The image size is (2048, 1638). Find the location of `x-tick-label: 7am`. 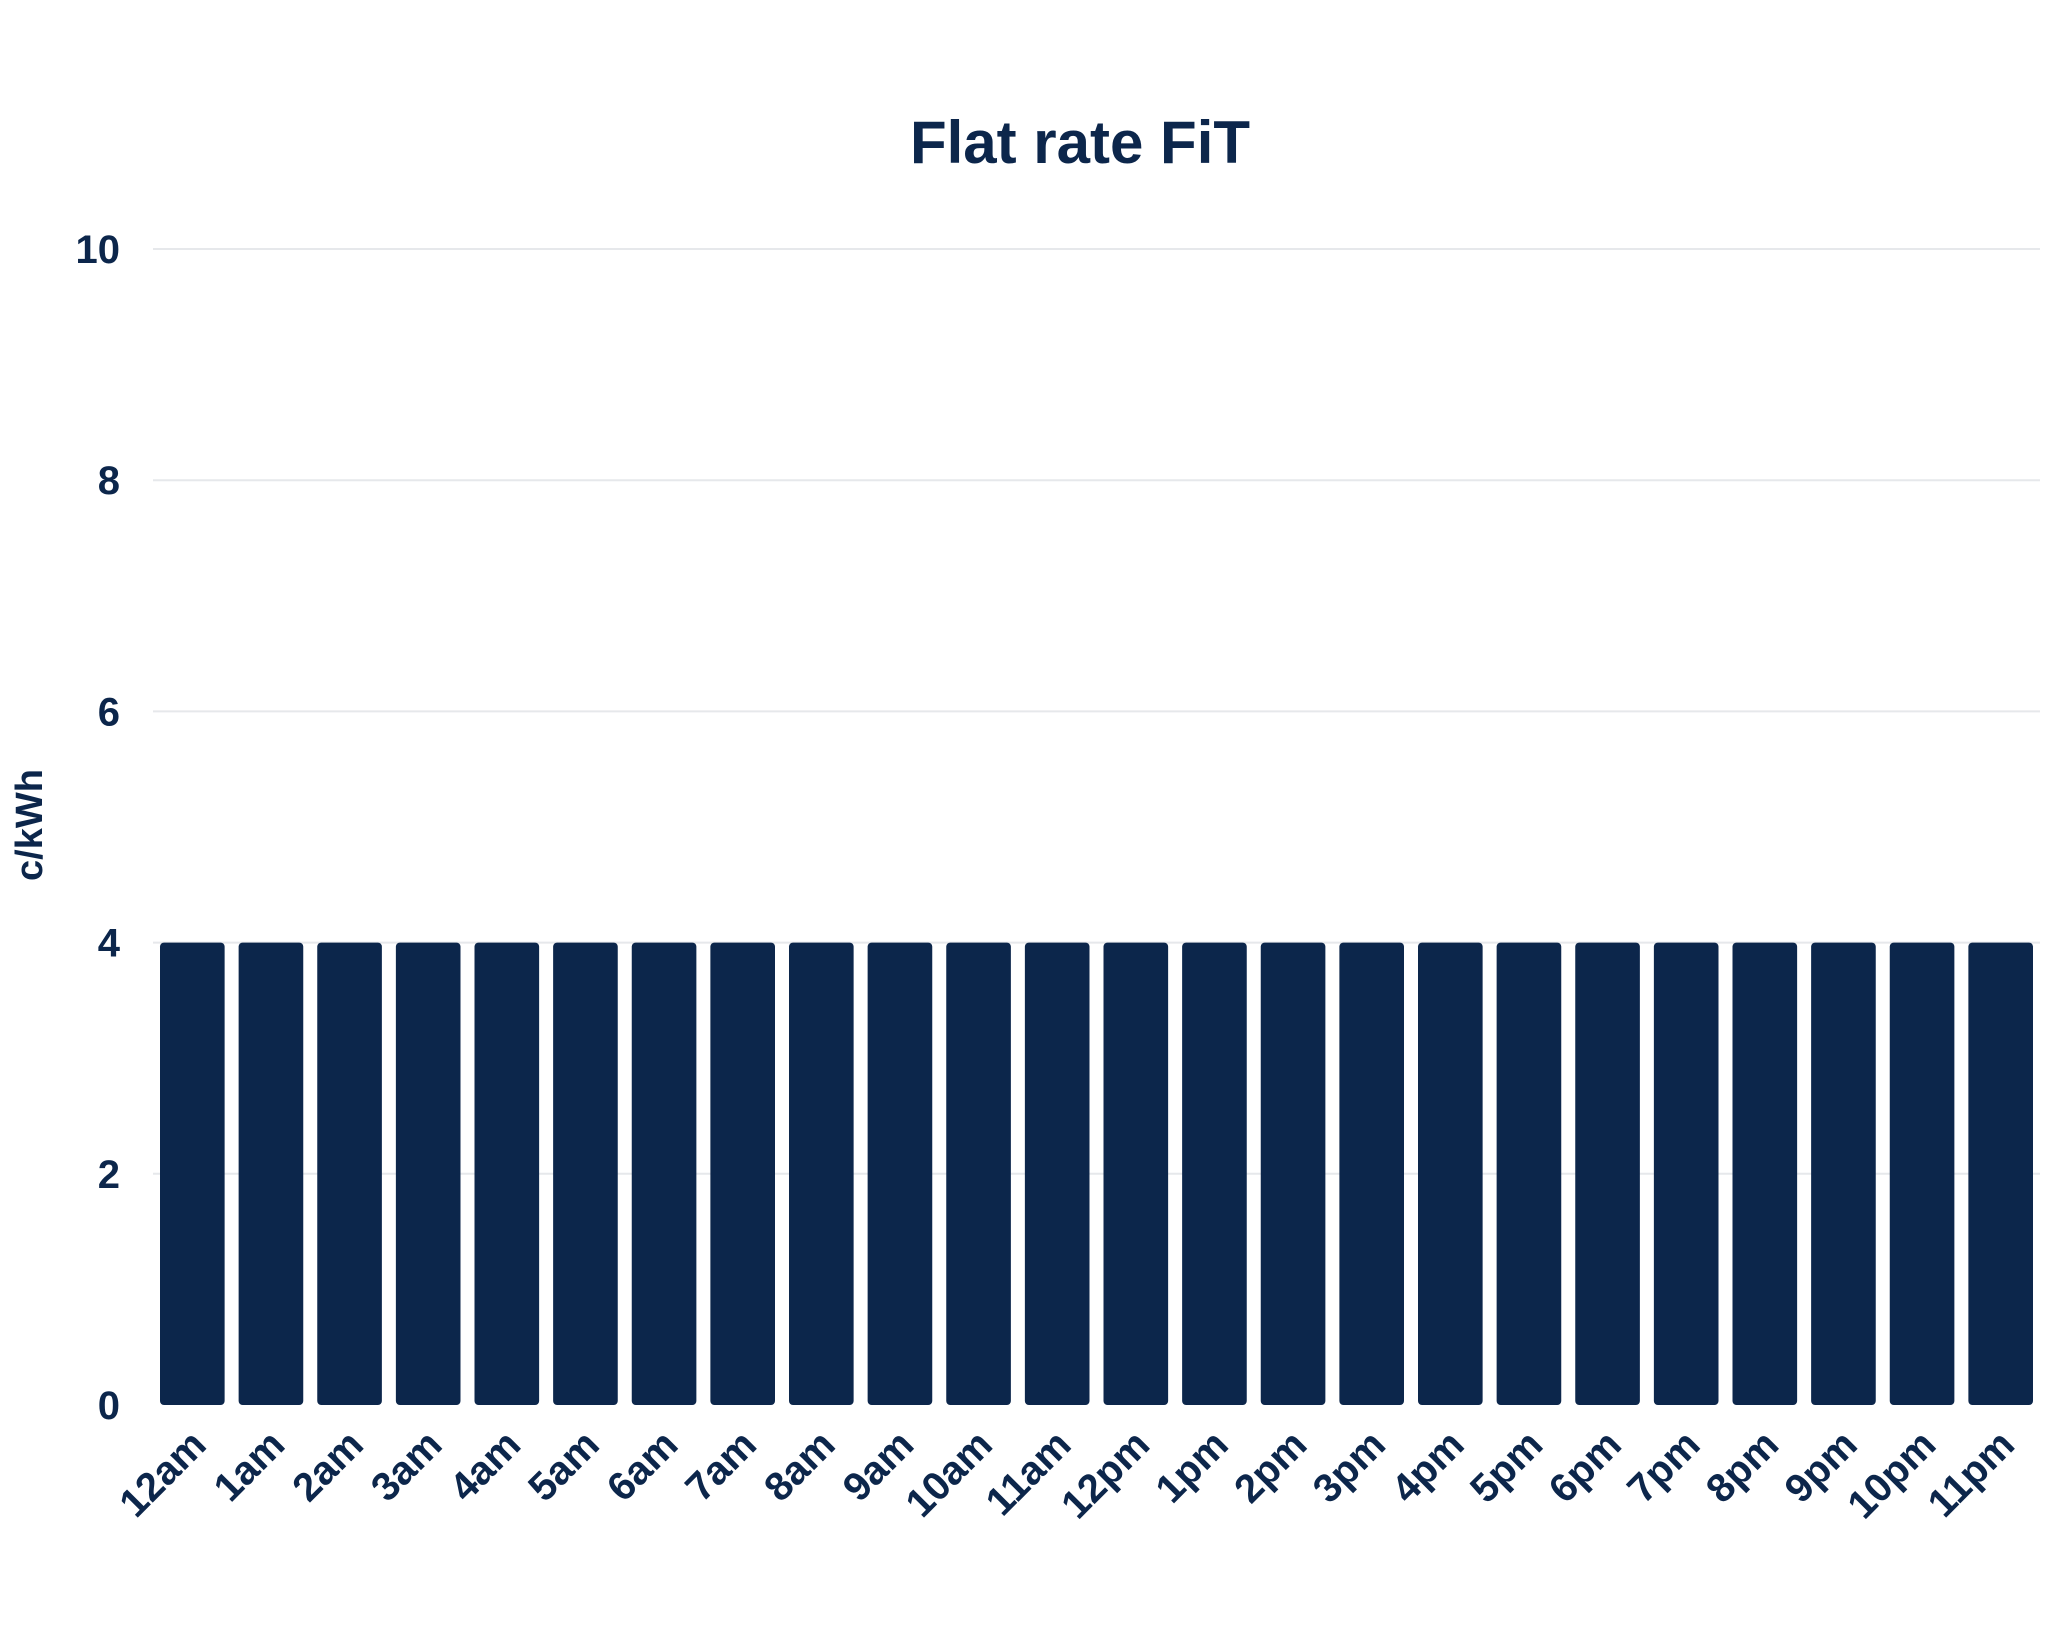

x-tick-label: 7am is located at coordinates (721, 1466).